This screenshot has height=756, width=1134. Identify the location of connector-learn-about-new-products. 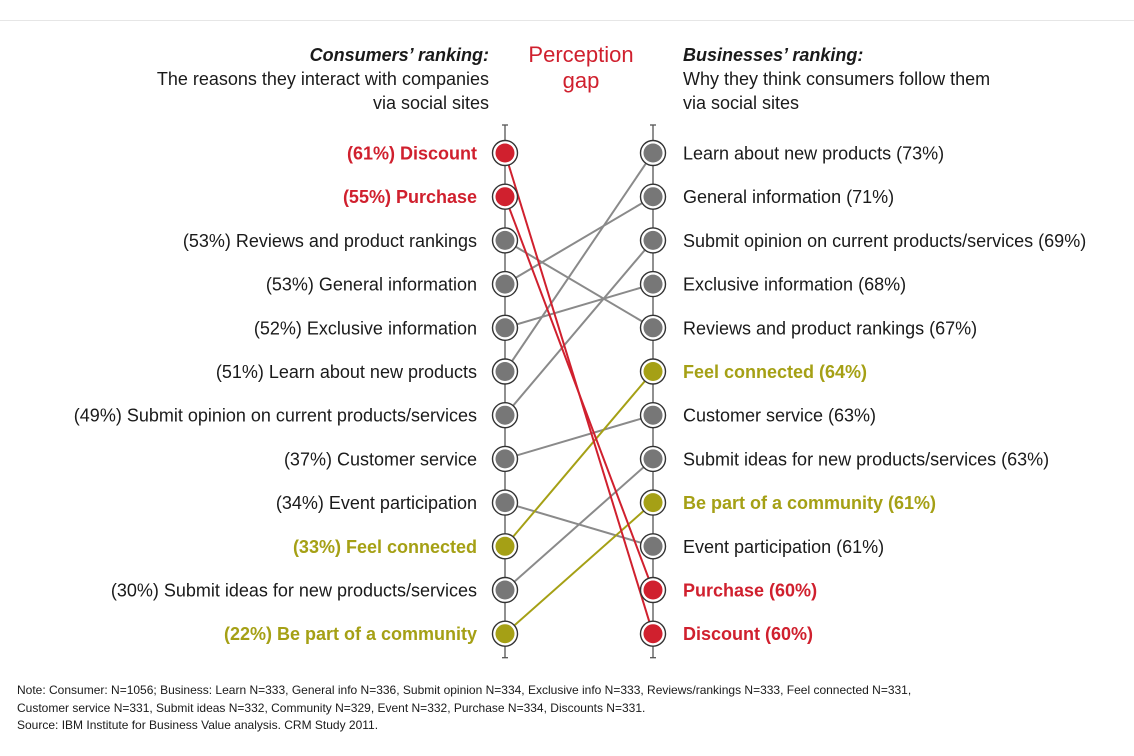
(579, 262).